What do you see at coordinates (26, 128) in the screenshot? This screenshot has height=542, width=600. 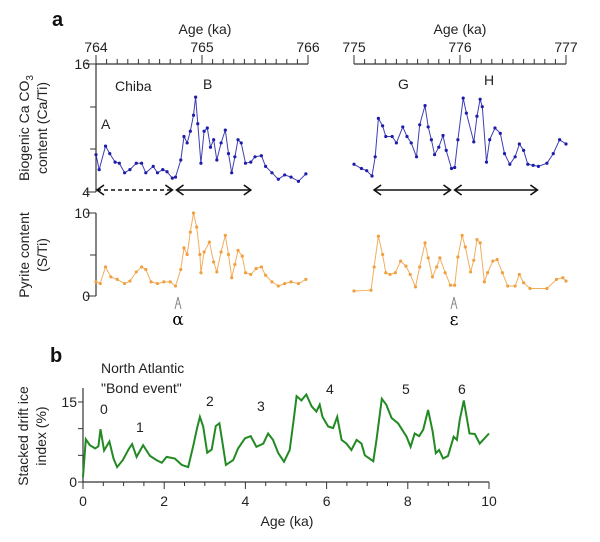 I see `ca-ylabel-line1: Biogenic Ca CO3` at bounding box center [26, 128].